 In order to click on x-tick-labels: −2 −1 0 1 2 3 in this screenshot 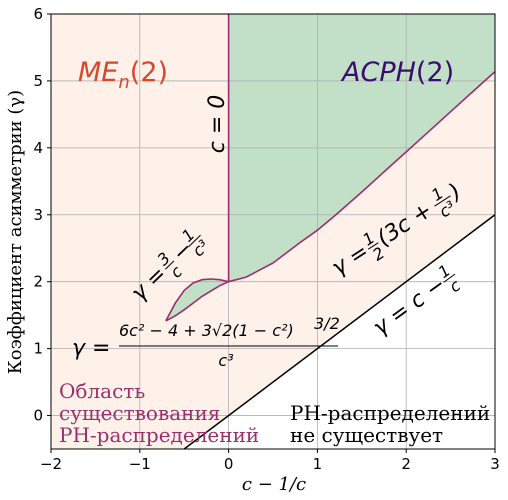, I will do `click(270, 461)`.